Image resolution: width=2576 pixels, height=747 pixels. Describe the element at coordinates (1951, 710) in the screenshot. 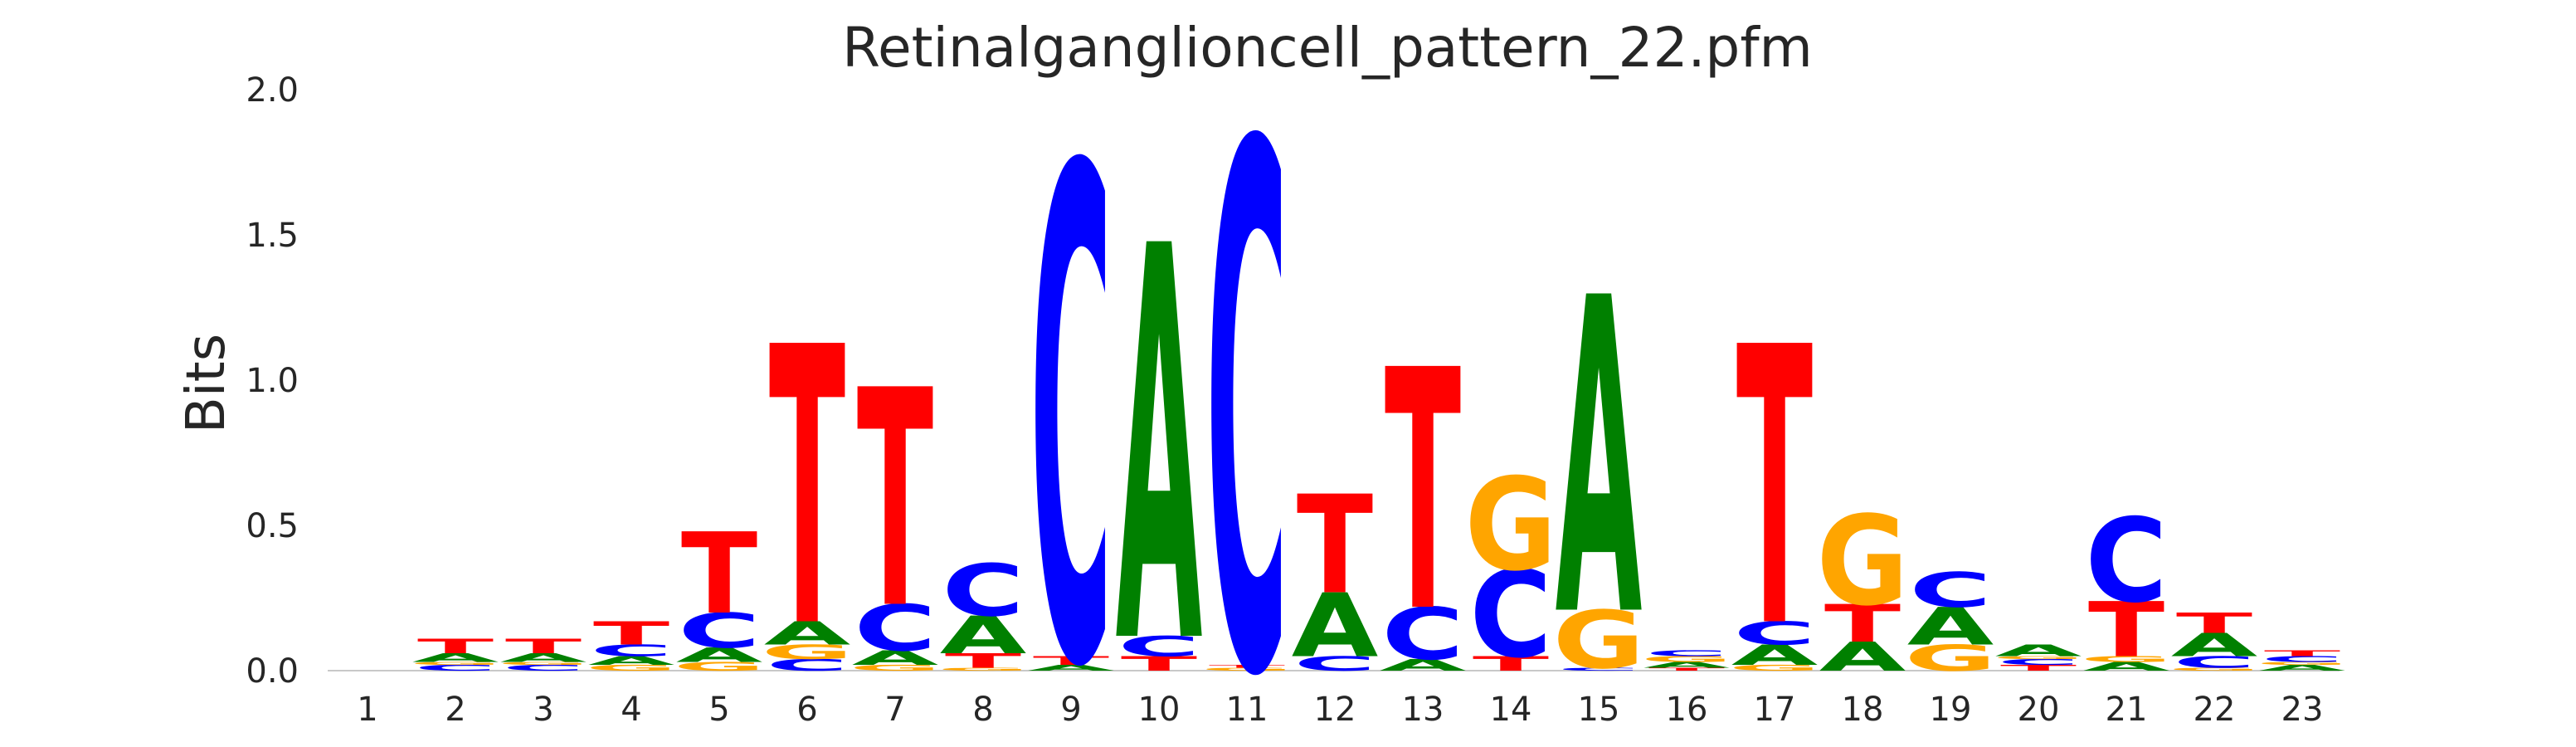

I see `x-tick-label: 19` at that location.